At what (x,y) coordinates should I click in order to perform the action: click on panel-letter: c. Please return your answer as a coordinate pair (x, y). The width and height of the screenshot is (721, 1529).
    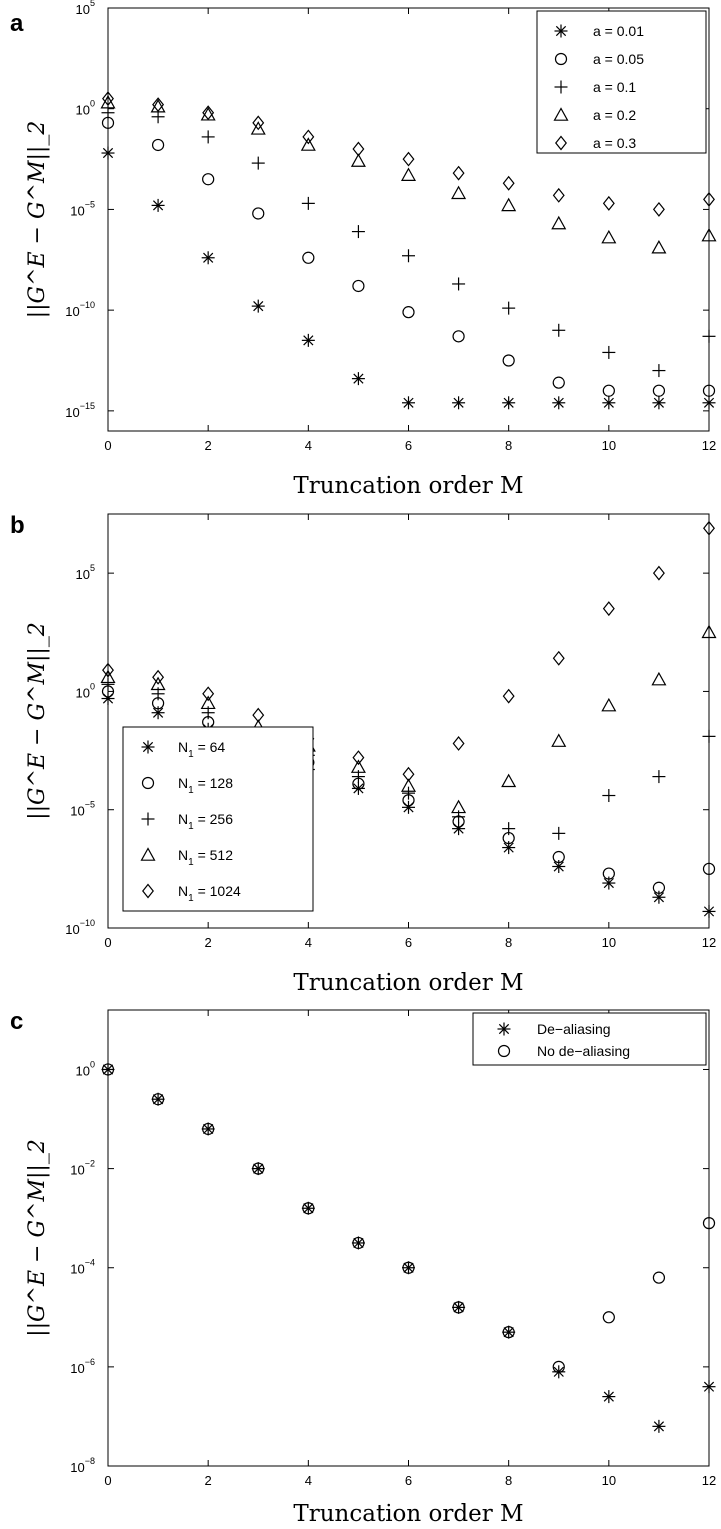
    Looking at the image, I should click on (16, 1021).